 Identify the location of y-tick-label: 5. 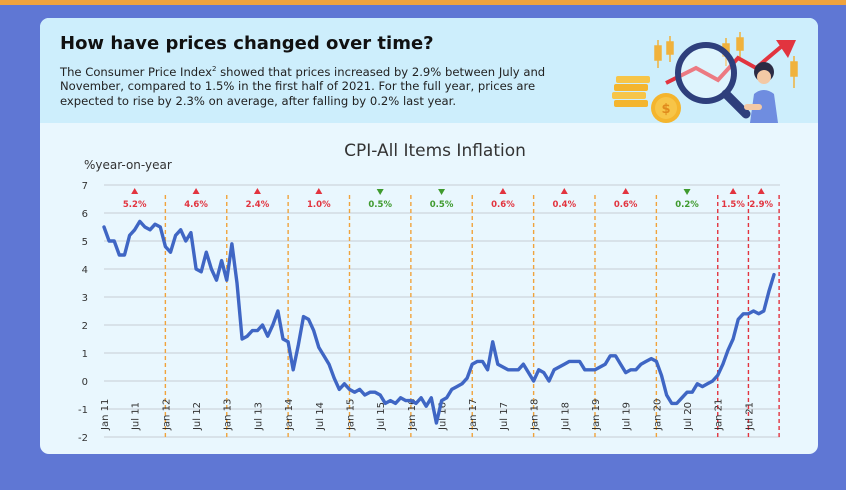
(85, 242).